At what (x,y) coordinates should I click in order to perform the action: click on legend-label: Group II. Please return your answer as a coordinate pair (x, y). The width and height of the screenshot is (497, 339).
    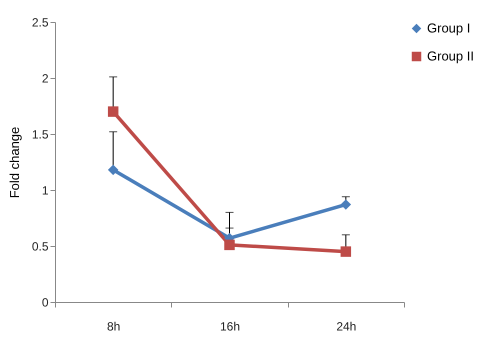
    Looking at the image, I should click on (450, 56).